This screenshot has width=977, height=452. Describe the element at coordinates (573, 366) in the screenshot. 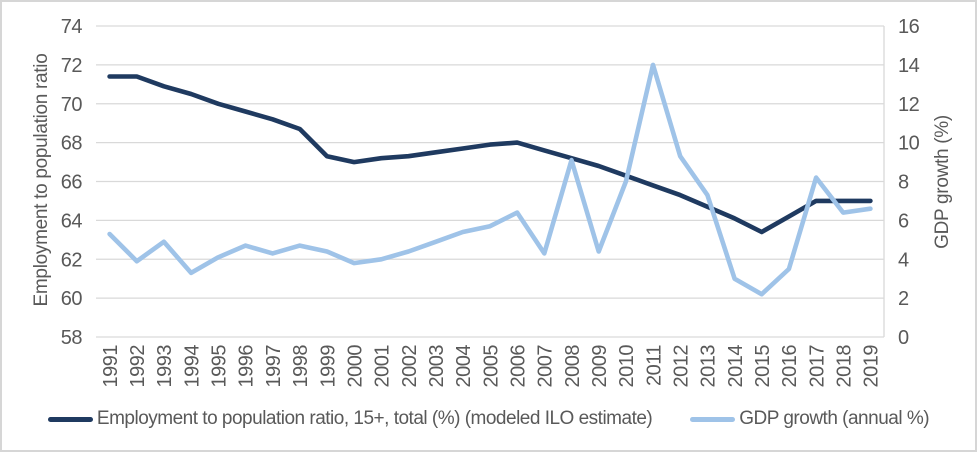

I see `x-axis-tick: 2008` at that location.